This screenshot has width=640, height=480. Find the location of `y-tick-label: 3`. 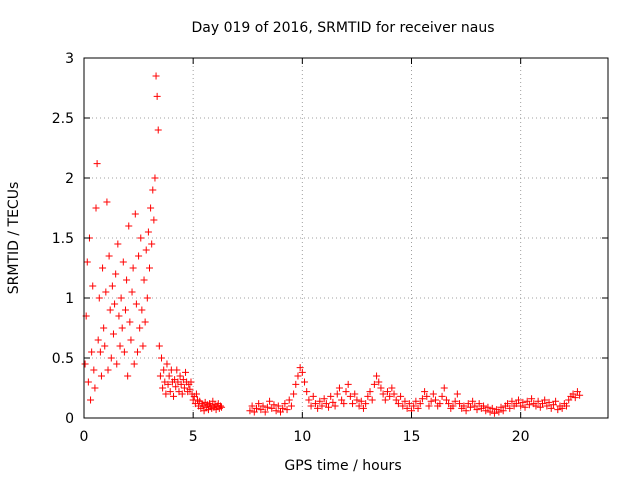

y-tick-label: 3 is located at coordinates (69, 59).